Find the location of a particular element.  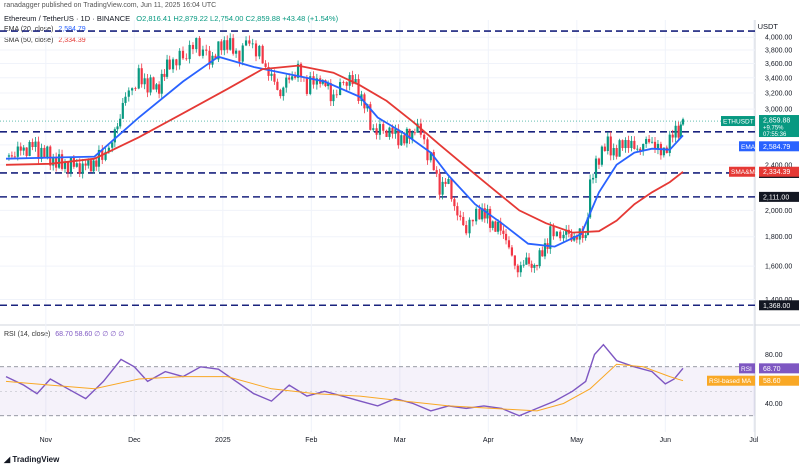

rsi-legend: RSI (14, close) 68.70 58.60 ∅ ∅ ∅ ∅ is located at coordinates (64, 334).